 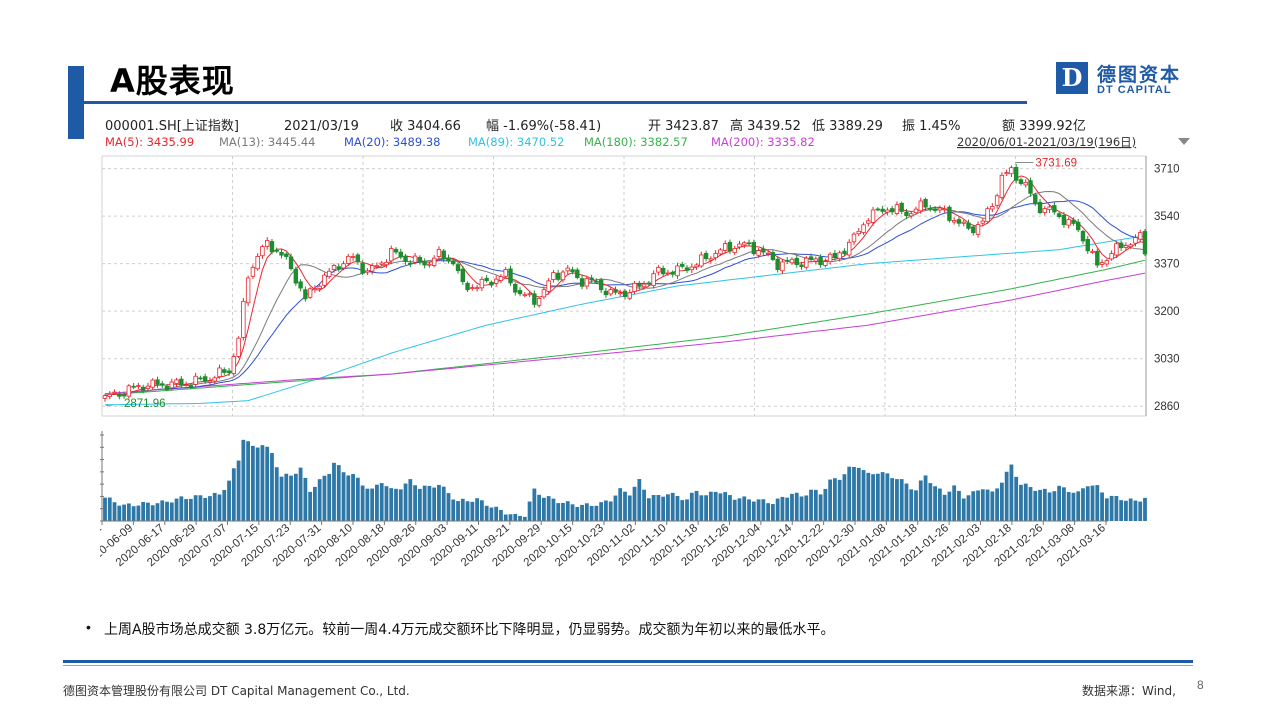 I want to click on logo-en-text: DT CAPITAL, so click(x=1134, y=90).